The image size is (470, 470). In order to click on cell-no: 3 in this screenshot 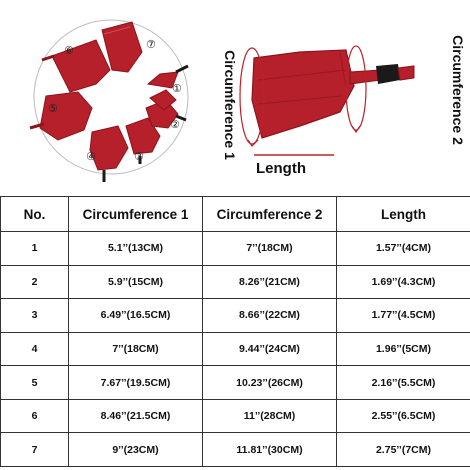, I will do `click(34, 315)`.